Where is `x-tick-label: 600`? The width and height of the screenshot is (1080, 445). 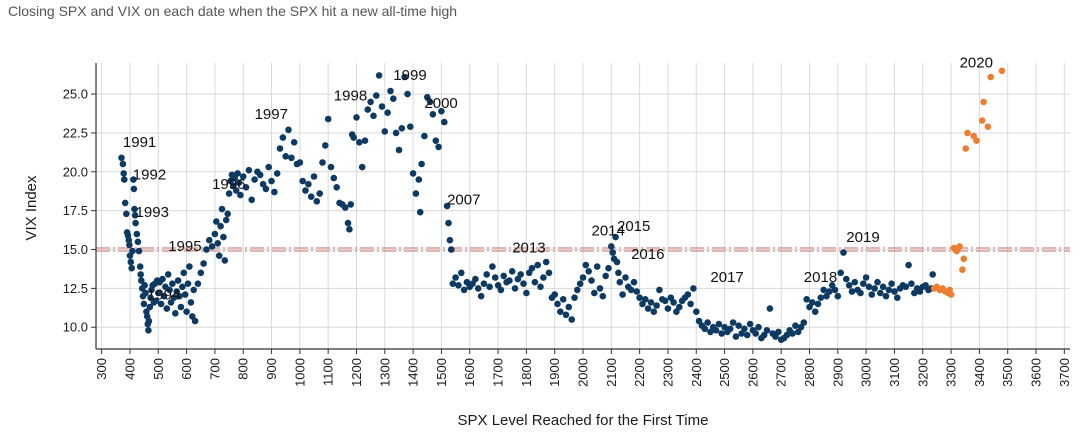
x-tick-label: 600 is located at coordinates (186, 369).